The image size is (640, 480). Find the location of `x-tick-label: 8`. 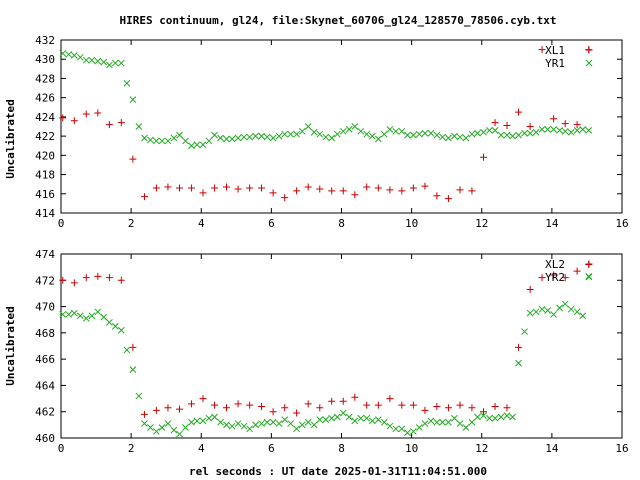

x-tick-label: 8 is located at coordinates (341, 223).